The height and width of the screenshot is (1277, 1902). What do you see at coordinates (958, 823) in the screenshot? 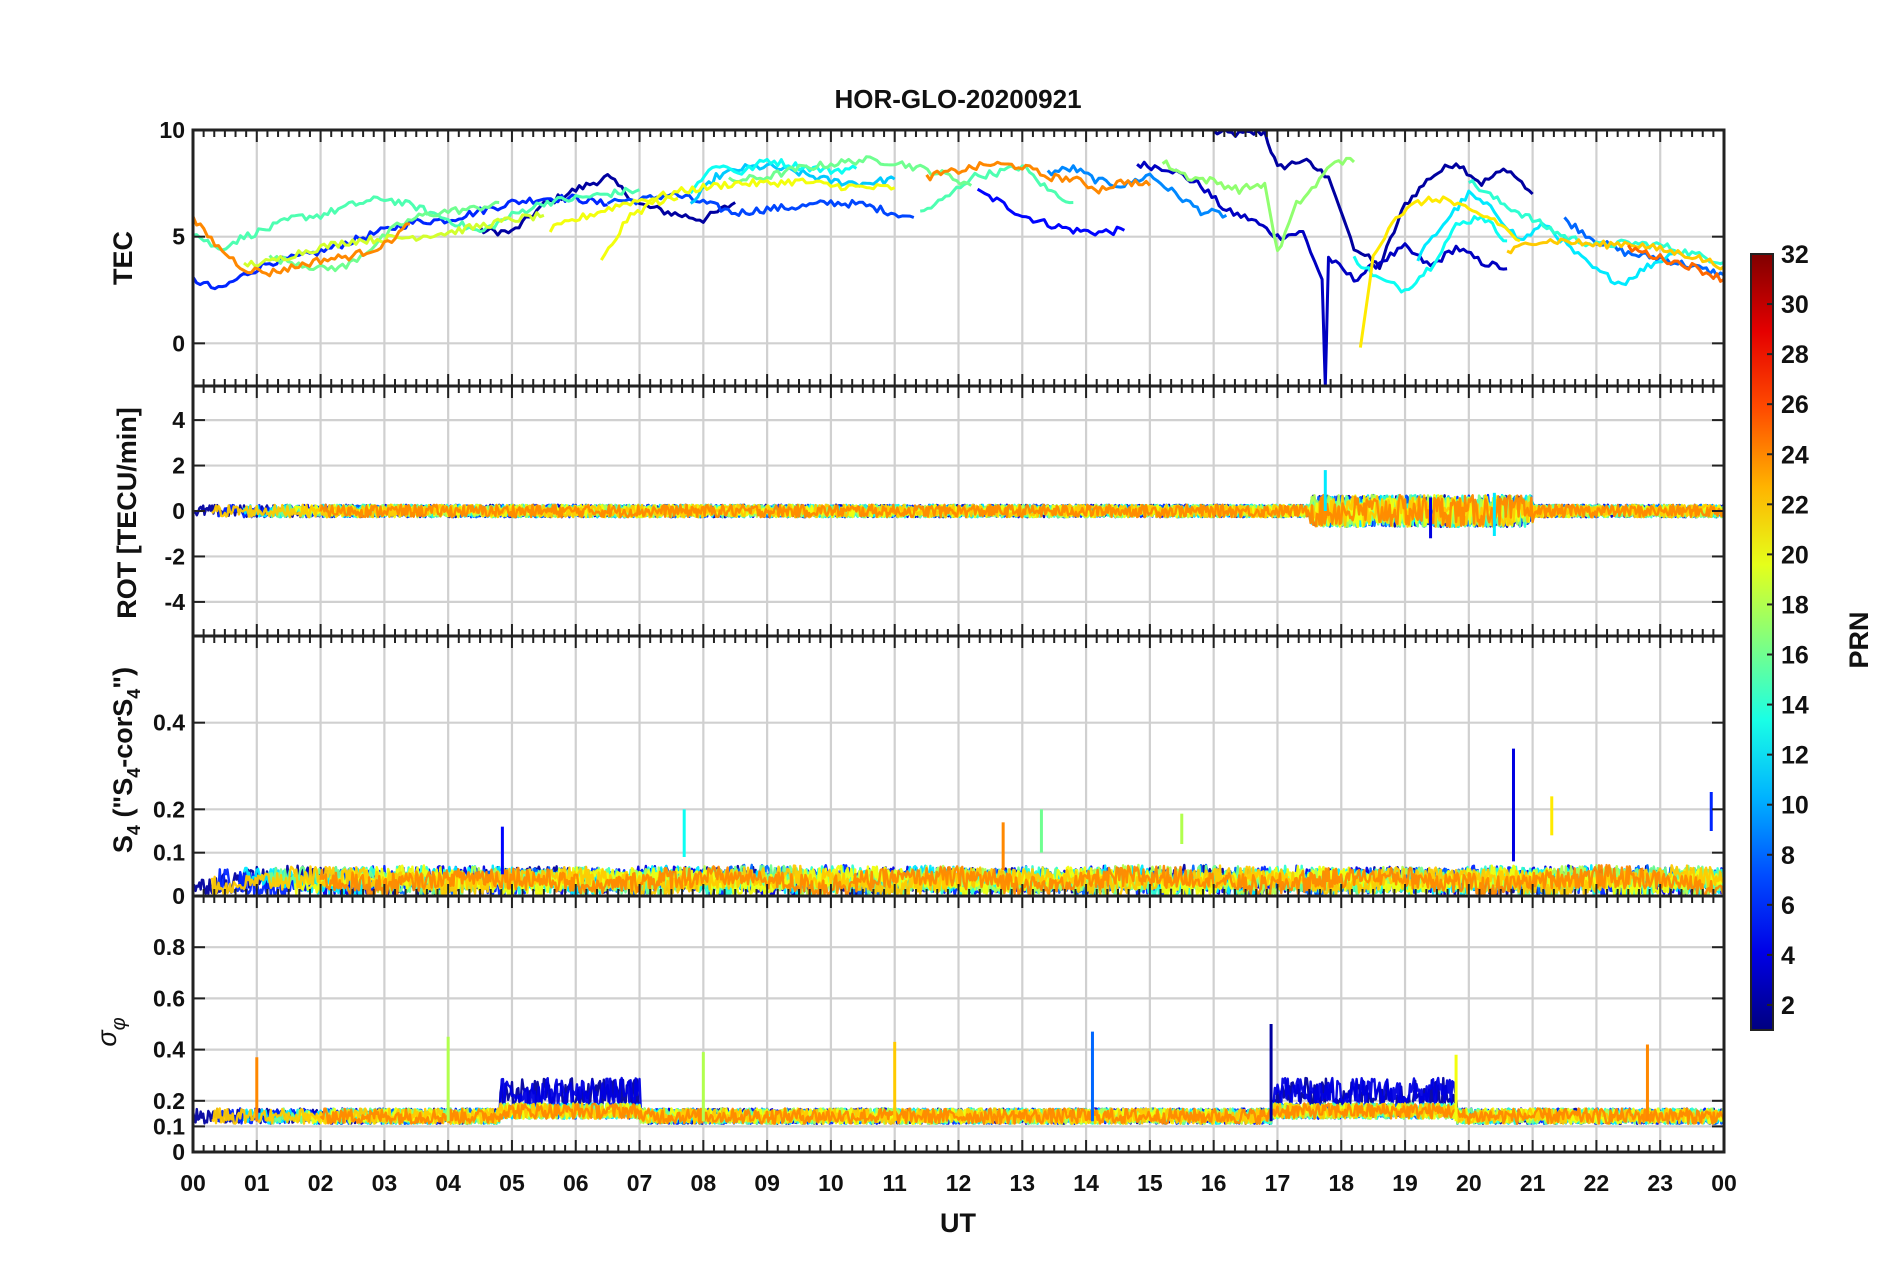
I see `panel-s4-series` at bounding box center [958, 823].